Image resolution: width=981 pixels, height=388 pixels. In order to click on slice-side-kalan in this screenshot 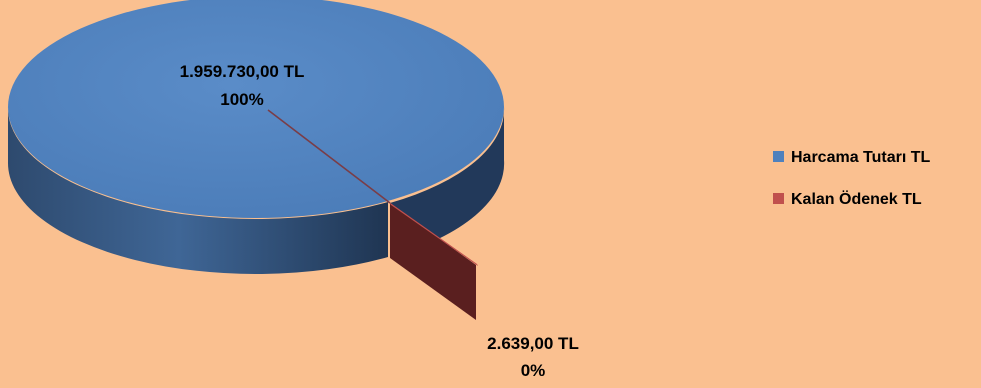, I will do `click(433, 261)`.